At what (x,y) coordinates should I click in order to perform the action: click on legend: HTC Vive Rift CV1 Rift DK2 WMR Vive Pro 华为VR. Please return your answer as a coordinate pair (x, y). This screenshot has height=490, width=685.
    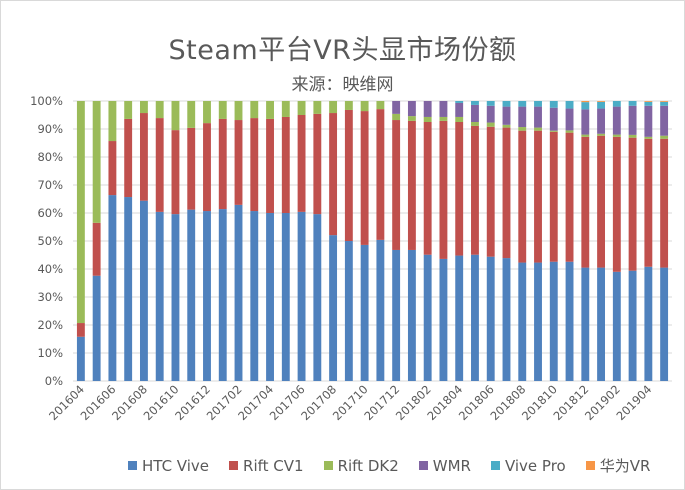
    Looking at the image, I should click on (399, 465).